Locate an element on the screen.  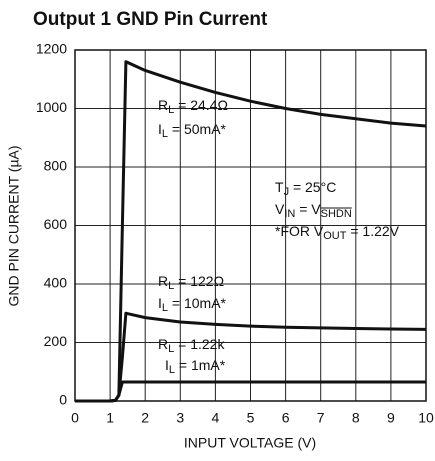
x-axis-label: INPUT VOLTAGE (V) is located at coordinates (250, 443).